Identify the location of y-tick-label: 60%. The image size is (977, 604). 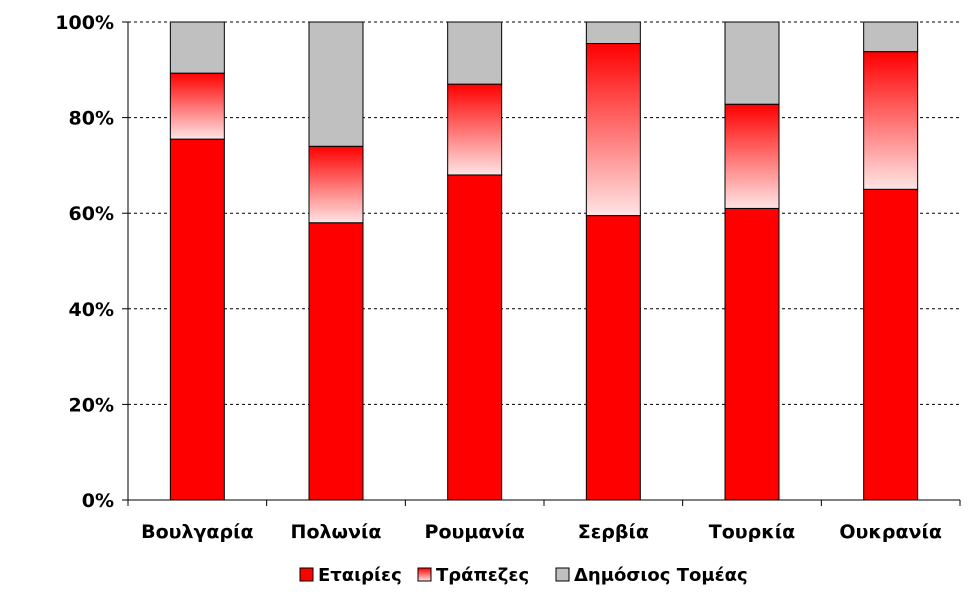
(91, 214).